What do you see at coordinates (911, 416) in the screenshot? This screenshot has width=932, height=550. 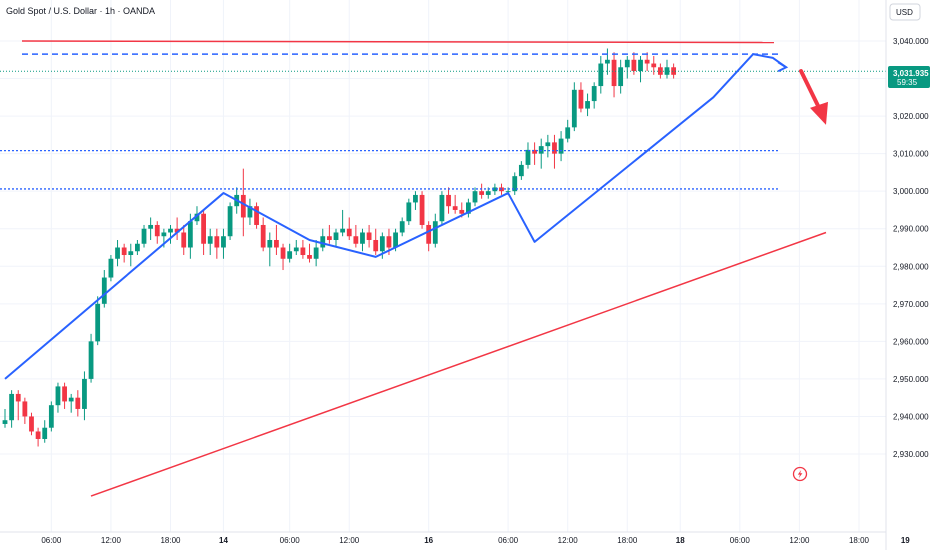 I see `y-tick-label: 2,940.000` at bounding box center [911, 416].